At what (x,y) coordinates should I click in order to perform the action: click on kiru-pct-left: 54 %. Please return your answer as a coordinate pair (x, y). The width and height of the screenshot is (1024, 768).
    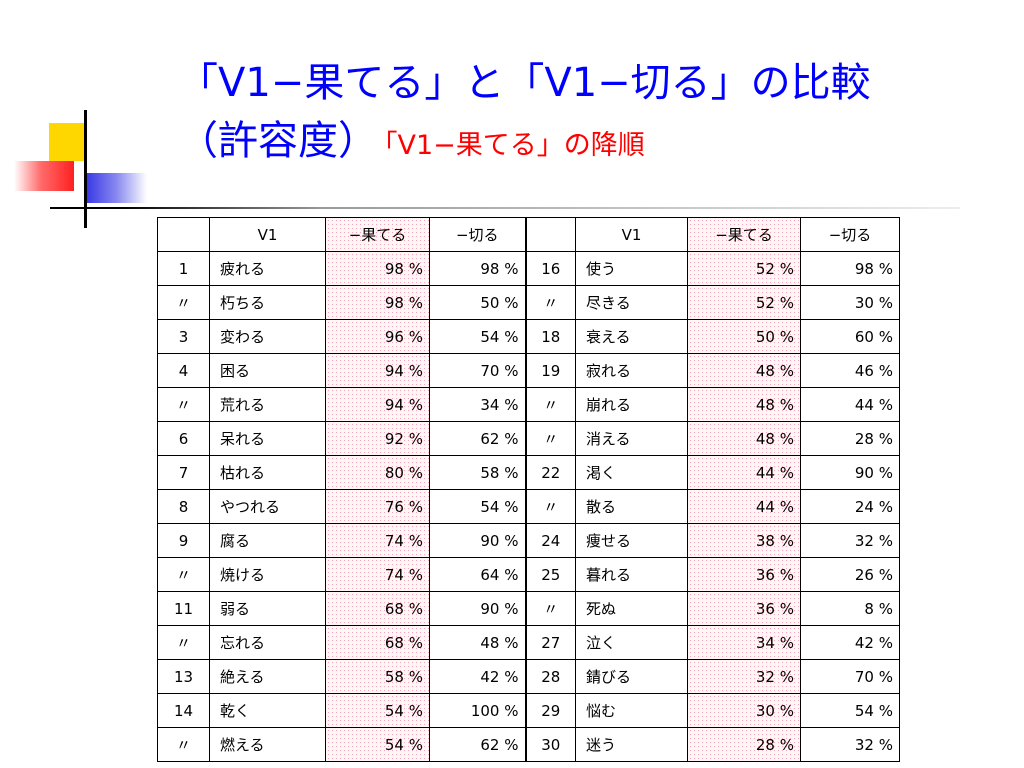
    Looking at the image, I should click on (477, 336).